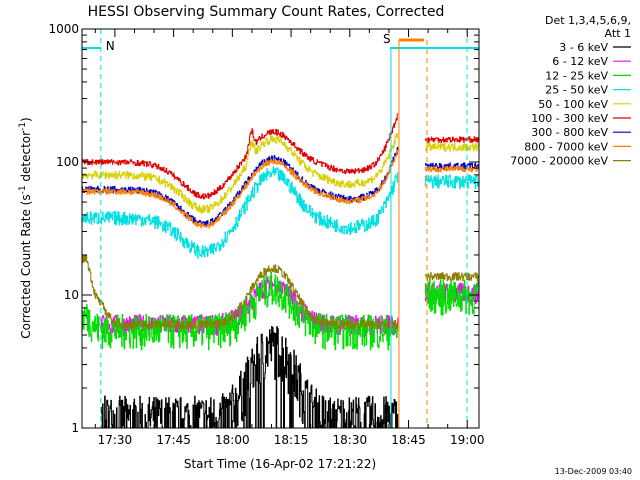 The width and height of the screenshot is (640, 480). Describe the element at coordinates (576, 90) in the screenshot. I see `legend-entry-label: 25 - 50 keV` at that location.